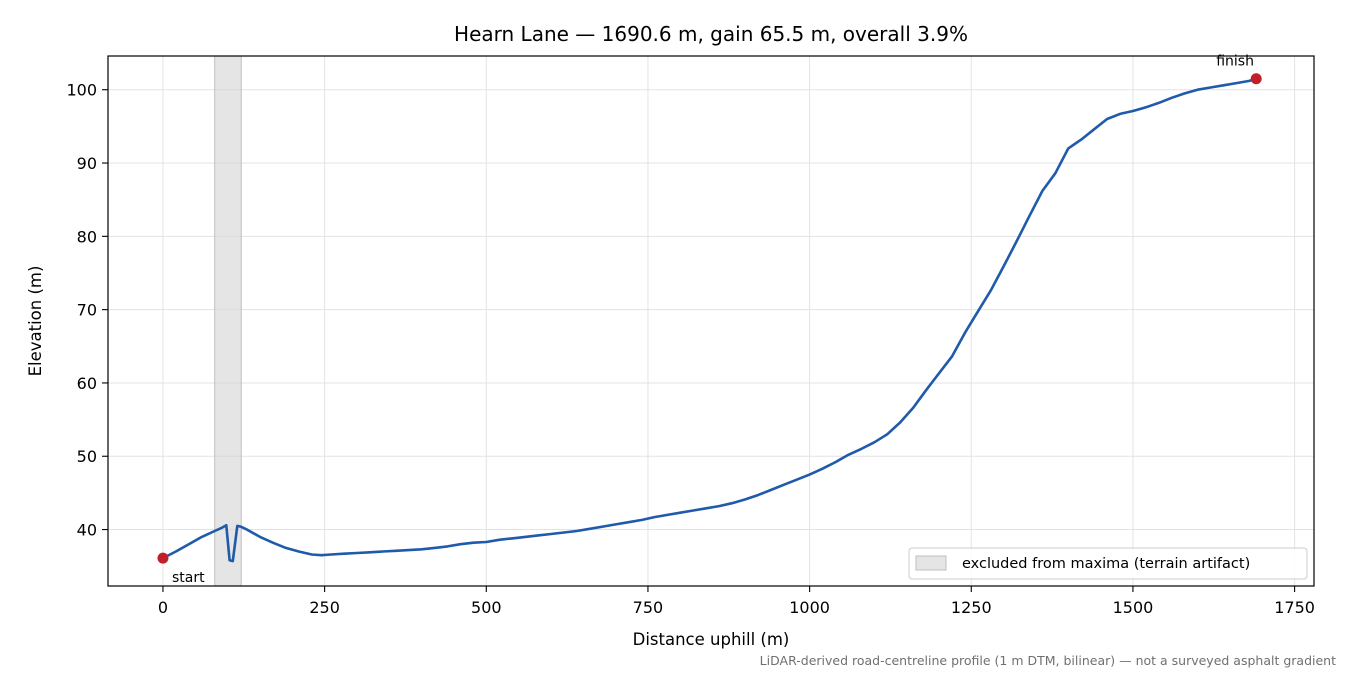  I want to click on x-tick-label-6: 1500, so click(1133, 607).